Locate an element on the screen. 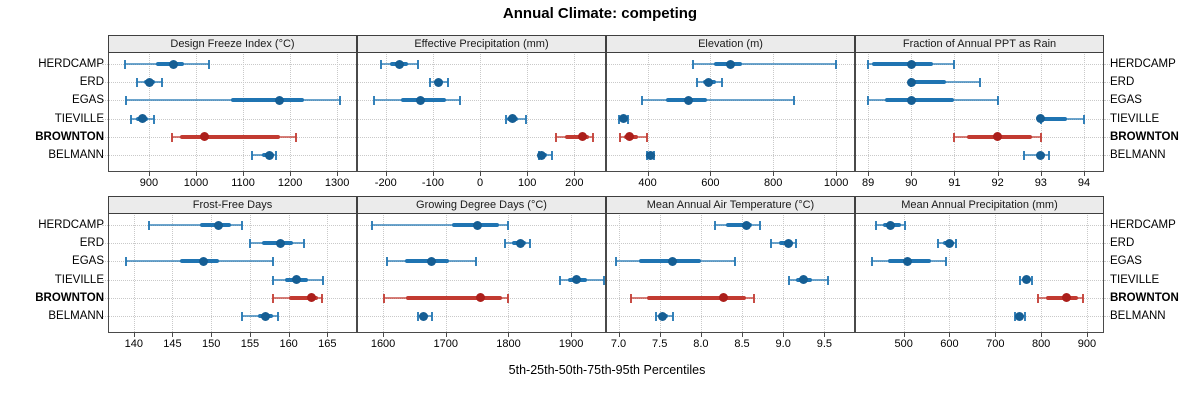 This screenshot has height=400, width=1200. site-label-left: ERD is located at coordinates (91, 82).